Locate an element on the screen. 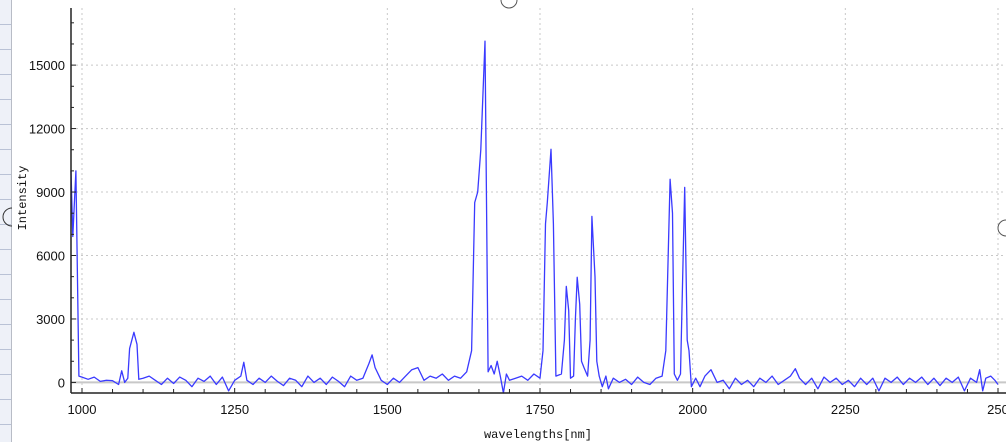  y-tick-labels: 0 3000 6000 9000 12000 15000 is located at coordinates (47, 224).